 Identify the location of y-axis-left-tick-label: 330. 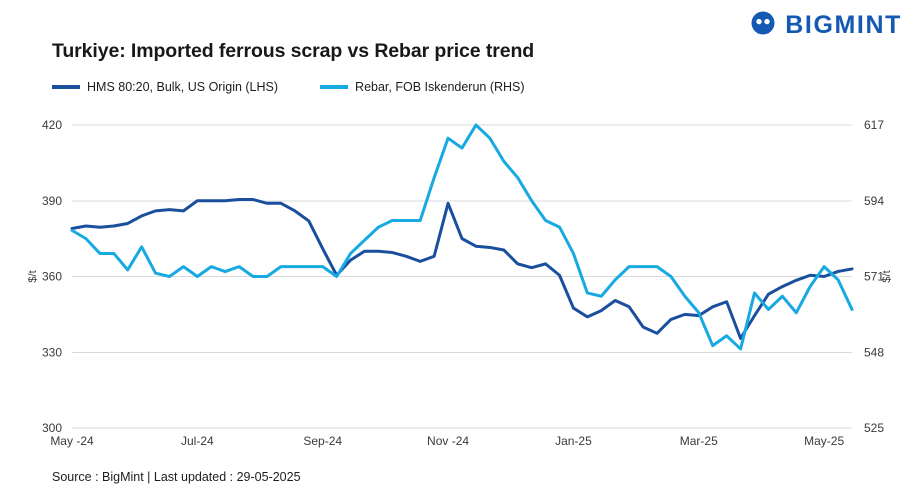
(52, 352).